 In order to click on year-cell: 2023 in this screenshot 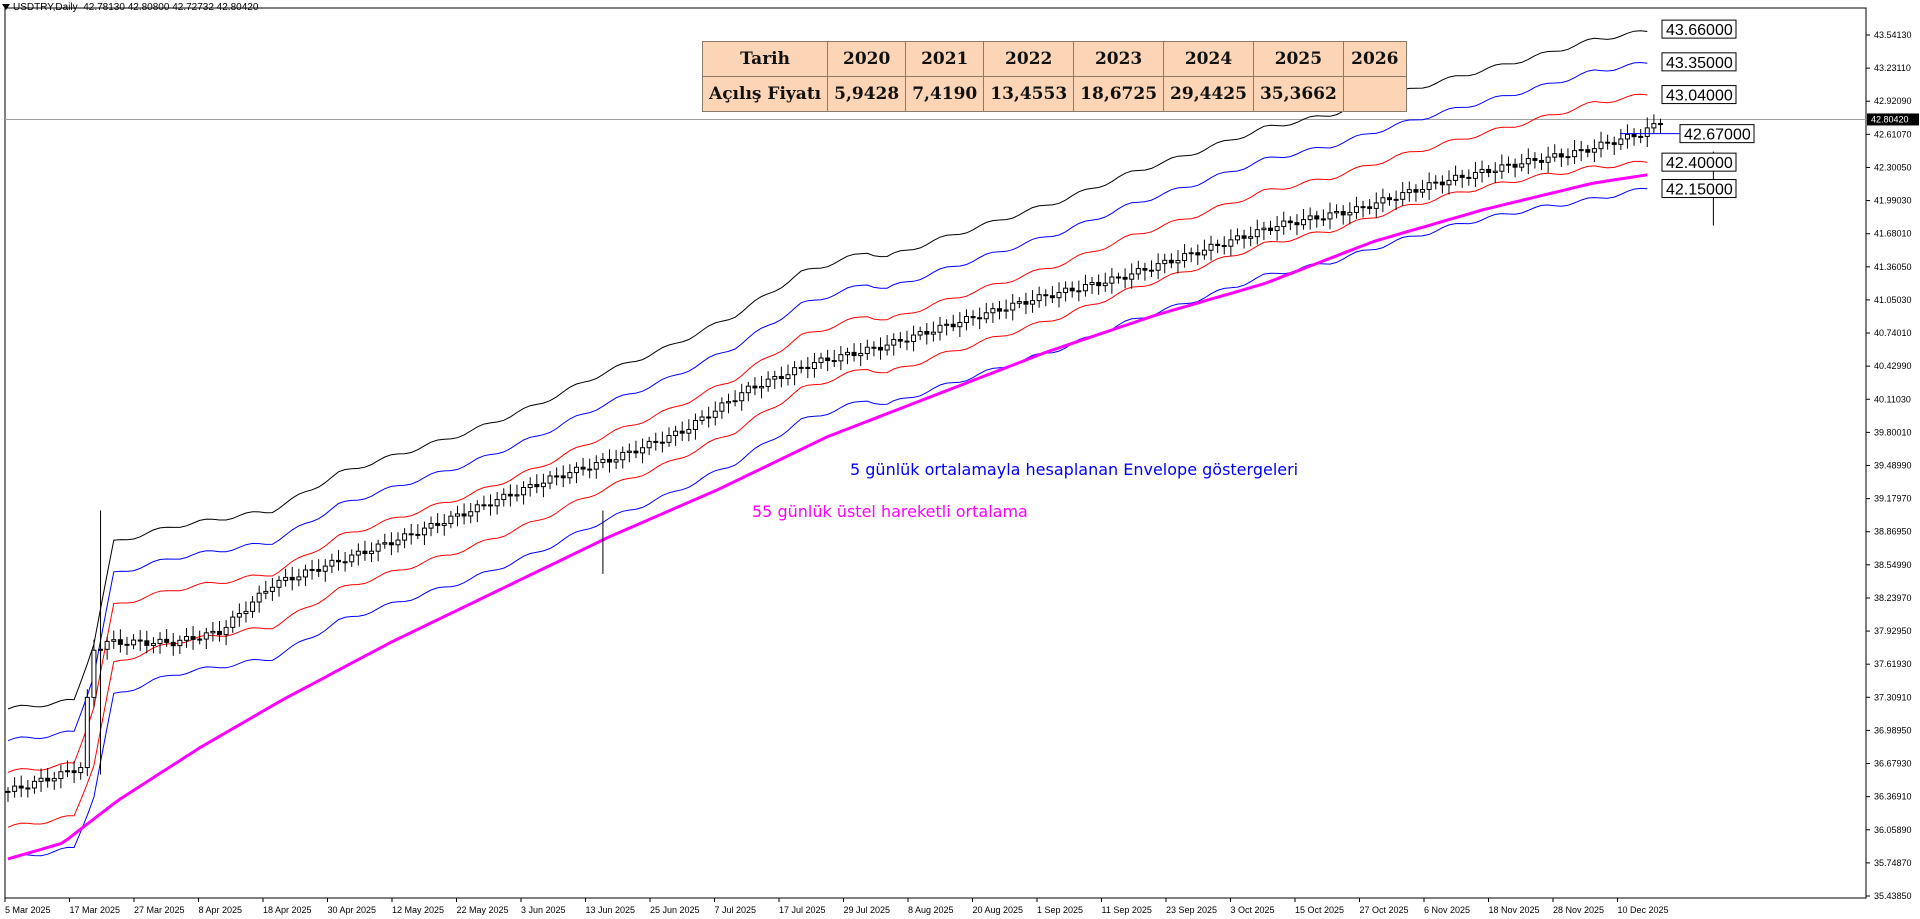, I will do `click(1119, 59)`.